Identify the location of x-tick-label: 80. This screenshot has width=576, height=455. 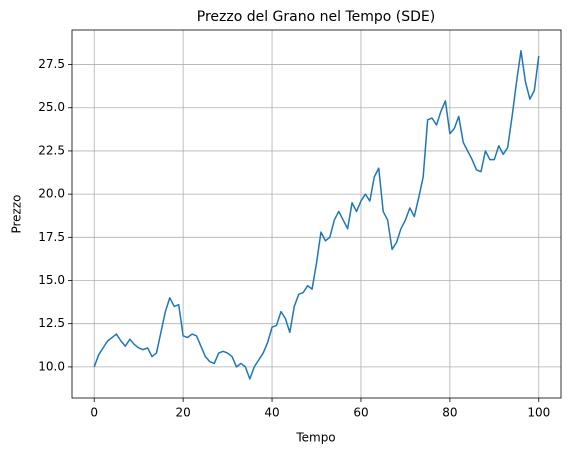
(449, 413).